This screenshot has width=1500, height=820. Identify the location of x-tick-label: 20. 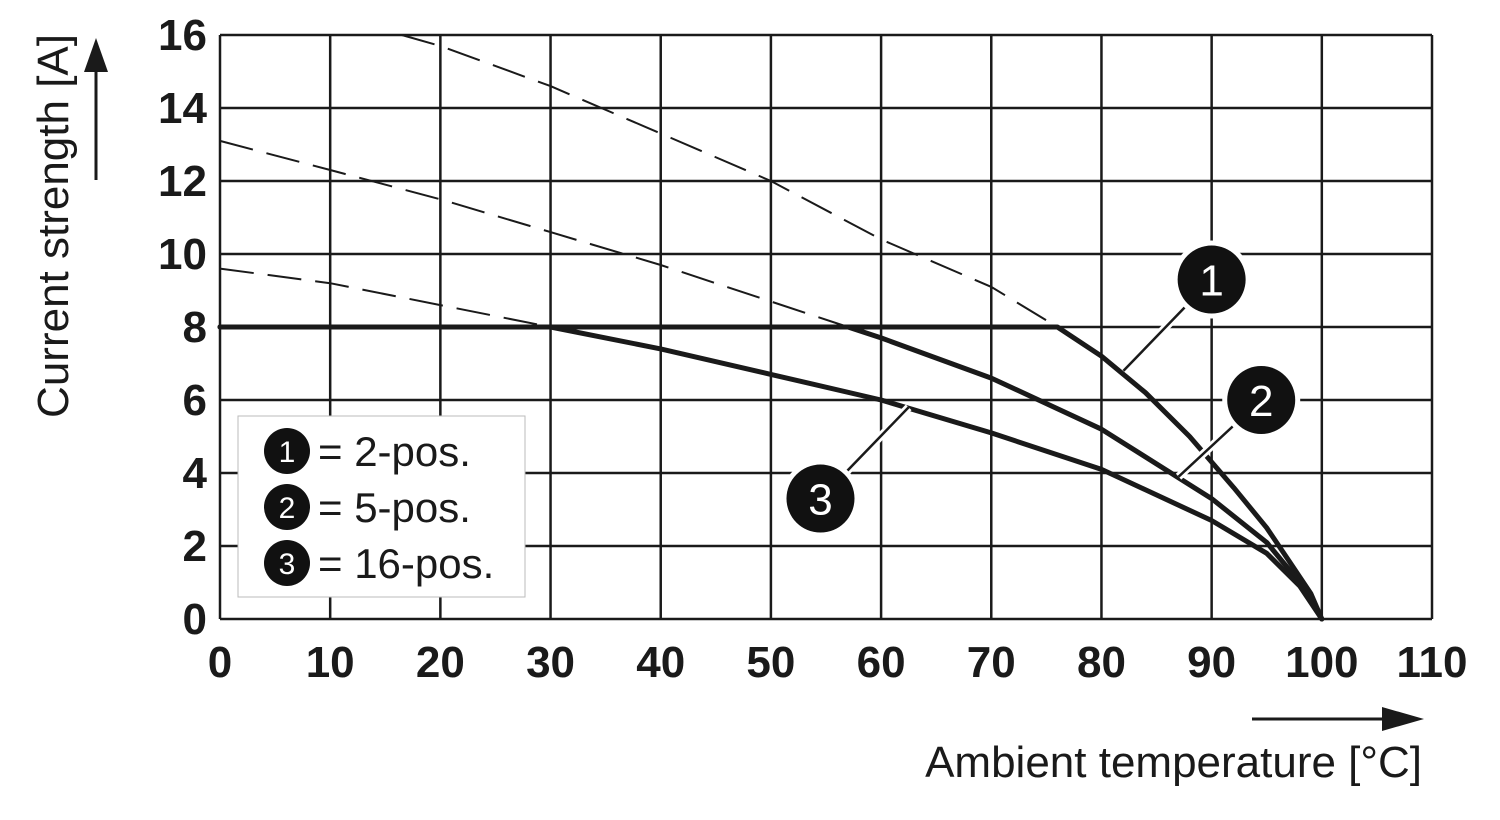
(440, 662).